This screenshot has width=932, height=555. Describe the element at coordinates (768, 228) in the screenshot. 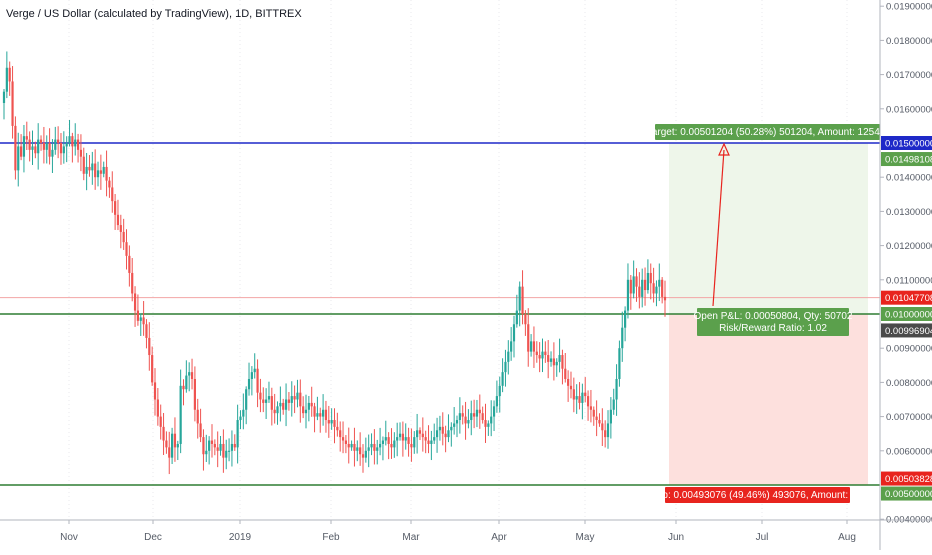

I see `profit-zone` at that location.